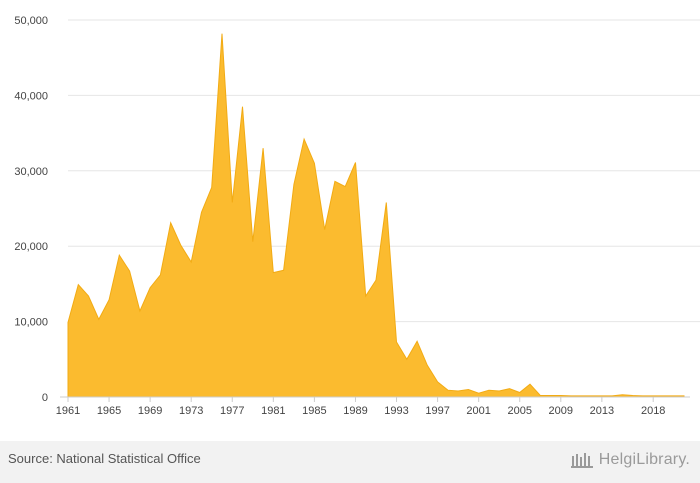 This screenshot has width=700, height=483. What do you see at coordinates (31, 247) in the screenshot?
I see `y-tick-label: 20,000` at bounding box center [31, 247].